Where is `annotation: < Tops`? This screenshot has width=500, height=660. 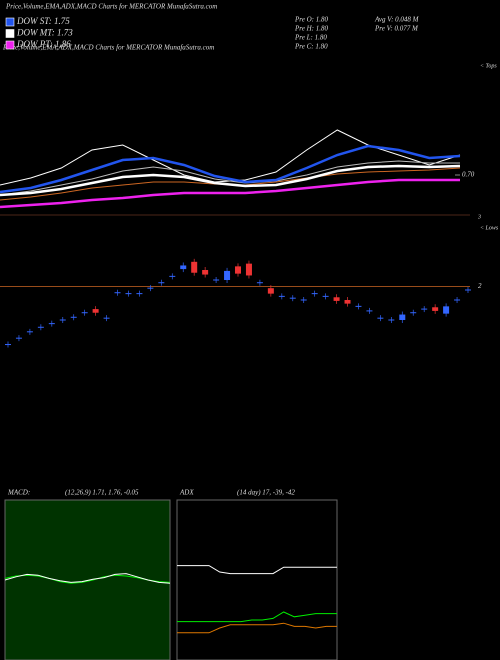 annotation: < Tops is located at coordinates (488, 66).